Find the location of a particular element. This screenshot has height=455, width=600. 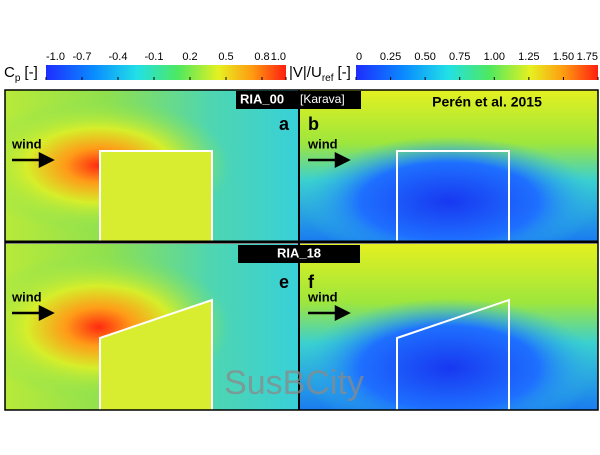

colorbar-label-sub: p is located at coordinates (18, 78).